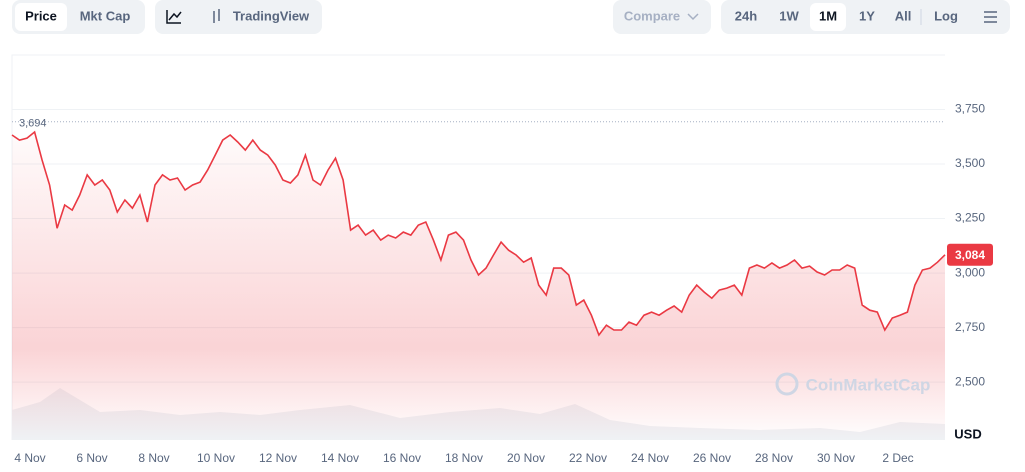  I want to click on x-tick-label: 4 Nov, so click(29, 458).